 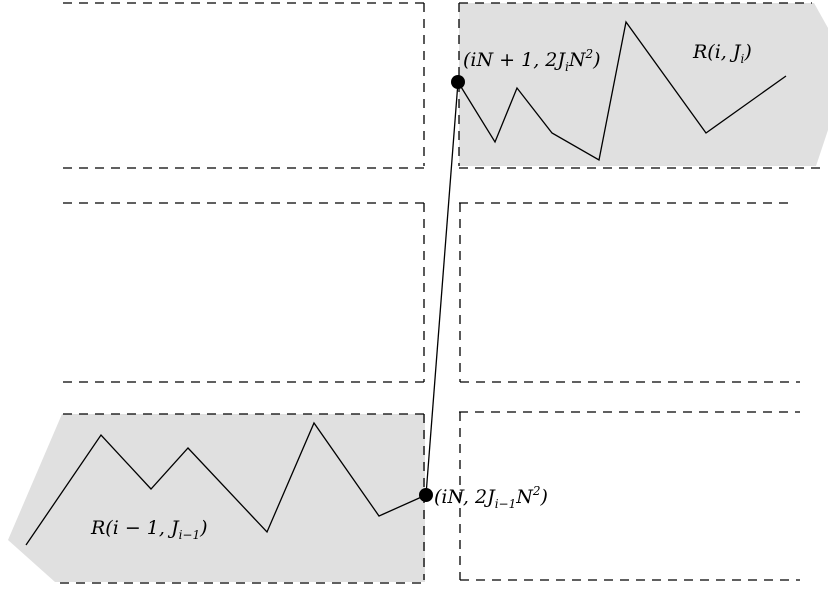 I want to click on zigzag-path-top, so click(x=622, y=91).